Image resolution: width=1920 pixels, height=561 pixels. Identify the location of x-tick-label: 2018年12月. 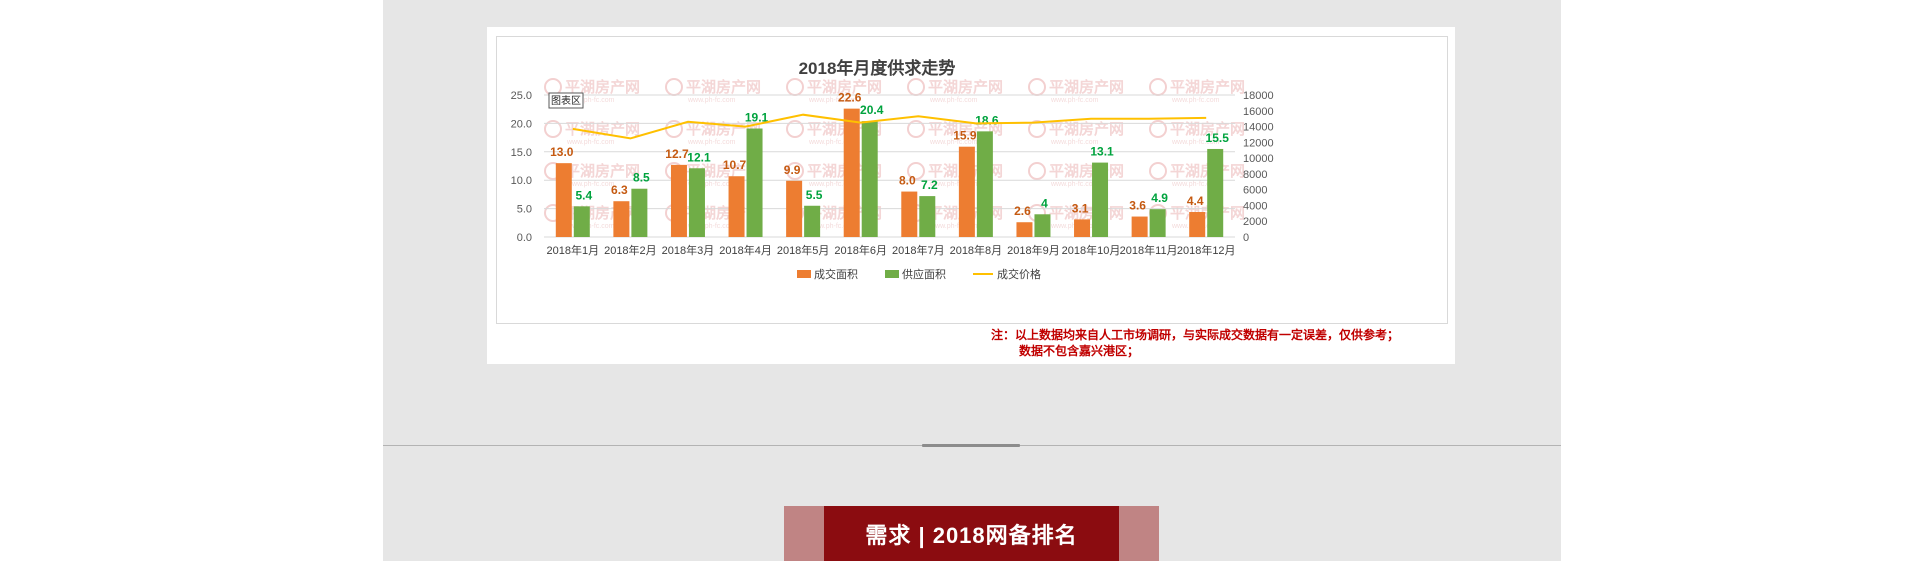
(1206, 250).